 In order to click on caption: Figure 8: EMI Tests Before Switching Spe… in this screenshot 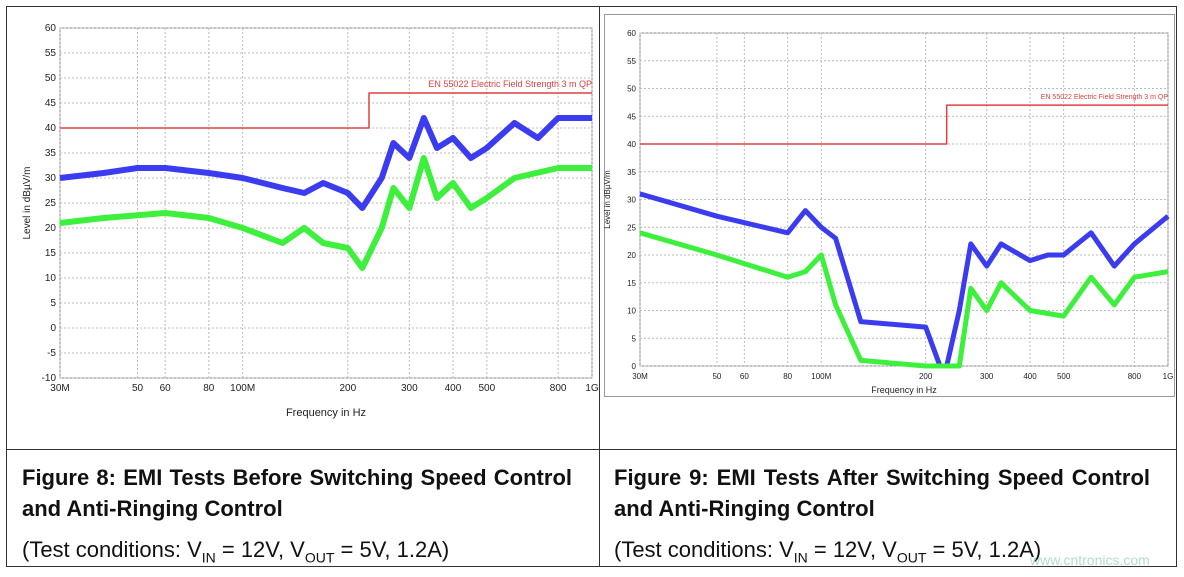, I will do `click(297, 493)`.